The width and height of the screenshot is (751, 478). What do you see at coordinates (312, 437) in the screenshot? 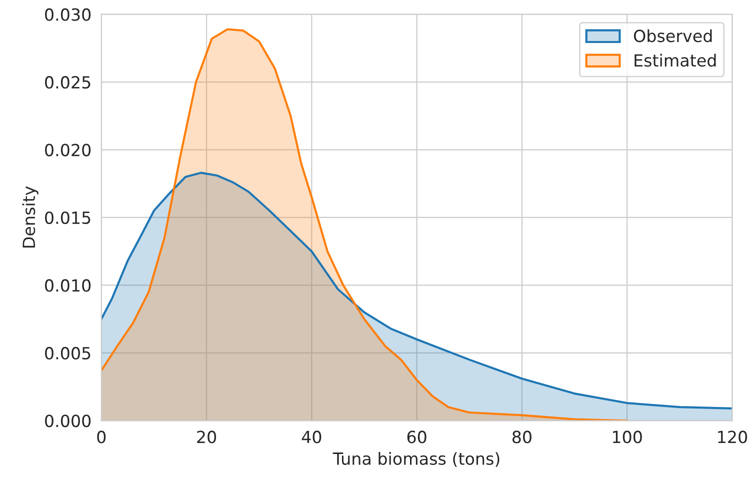
I see `x-tick-label: 40` at bounding box center [312, 437].